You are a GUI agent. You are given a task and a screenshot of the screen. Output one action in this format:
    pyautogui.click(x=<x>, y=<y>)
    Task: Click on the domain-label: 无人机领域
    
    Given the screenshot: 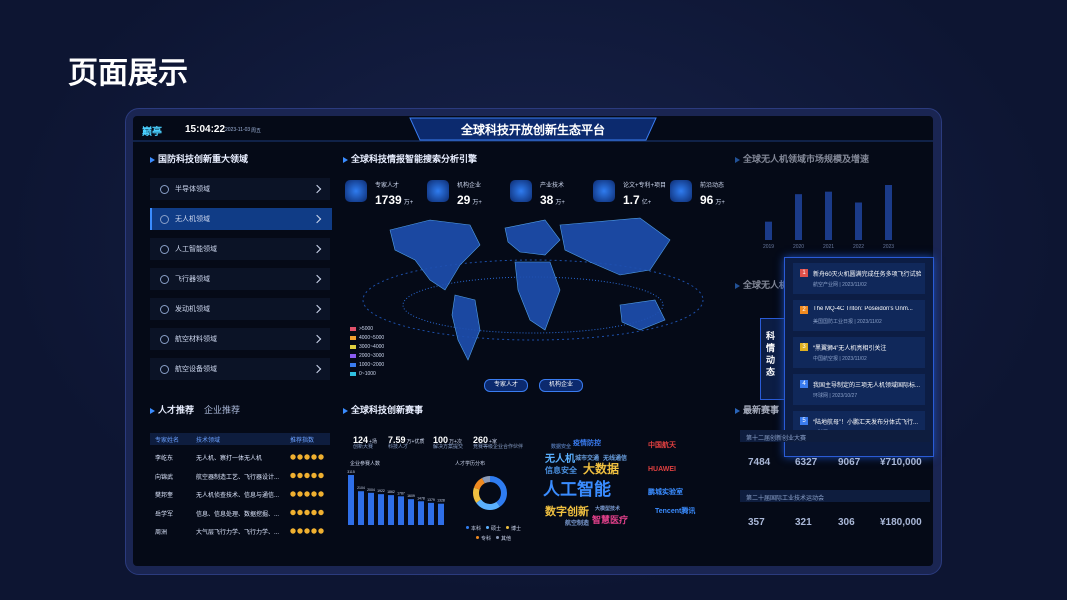 What is the action you would take?
    pyautogui.click(x=192, y=219)
    